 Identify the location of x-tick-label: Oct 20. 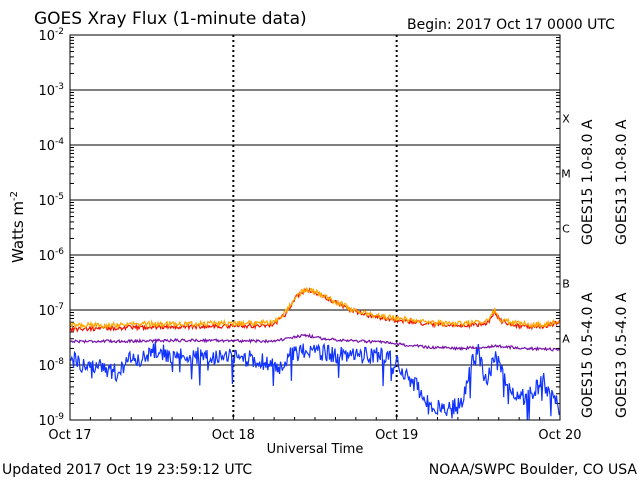
(559, 435).